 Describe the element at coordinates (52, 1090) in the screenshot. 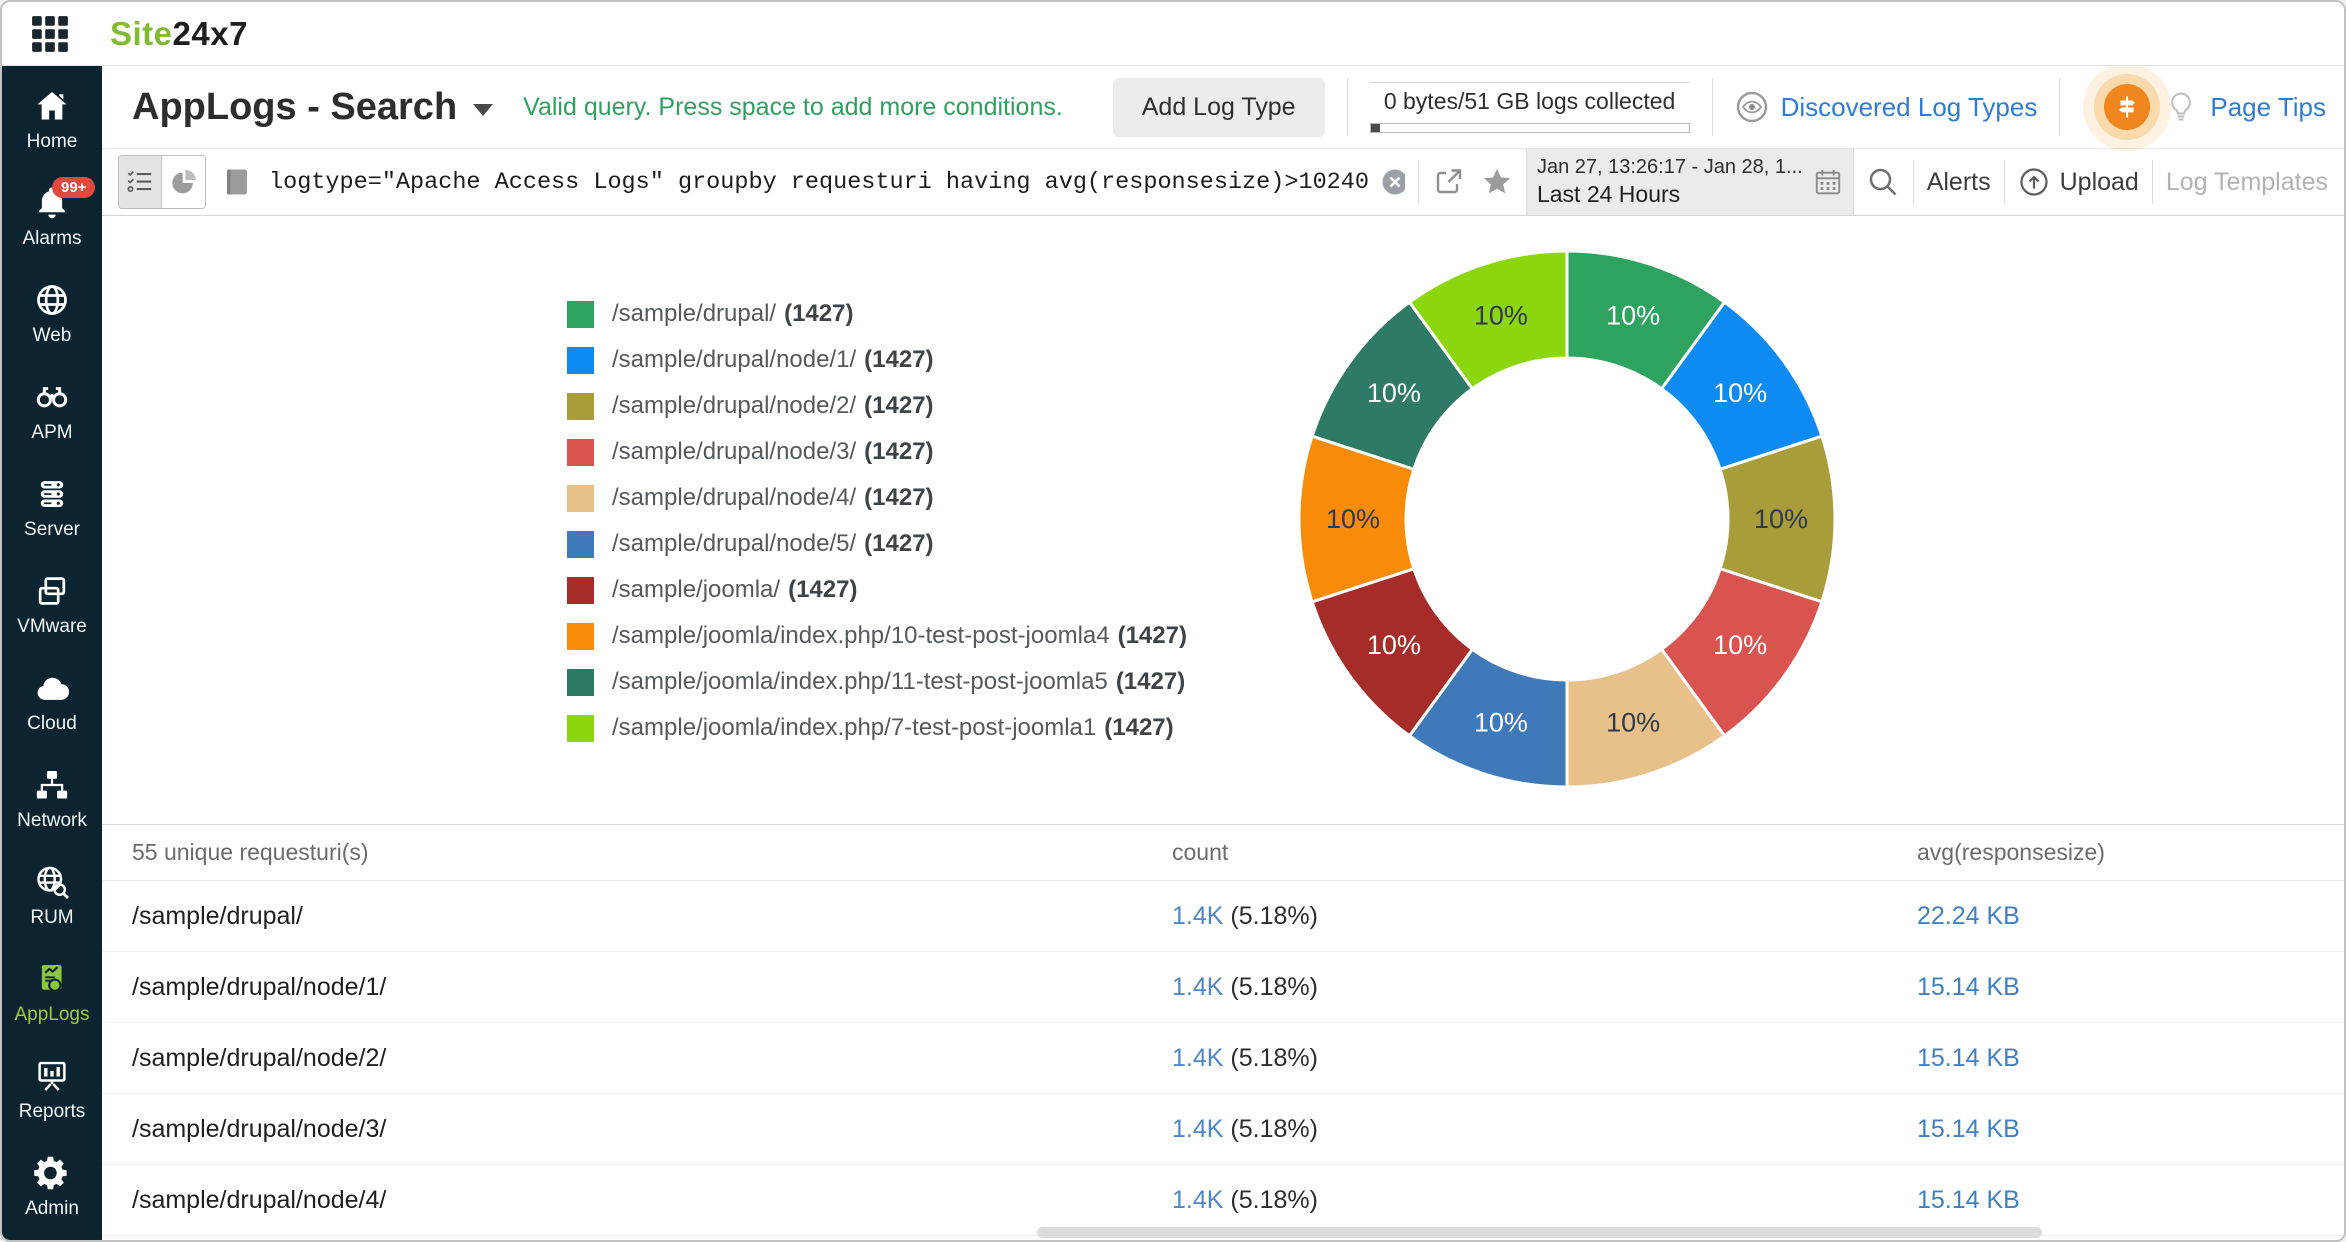

I see `sidebar-item-reports: Reports` at that location.